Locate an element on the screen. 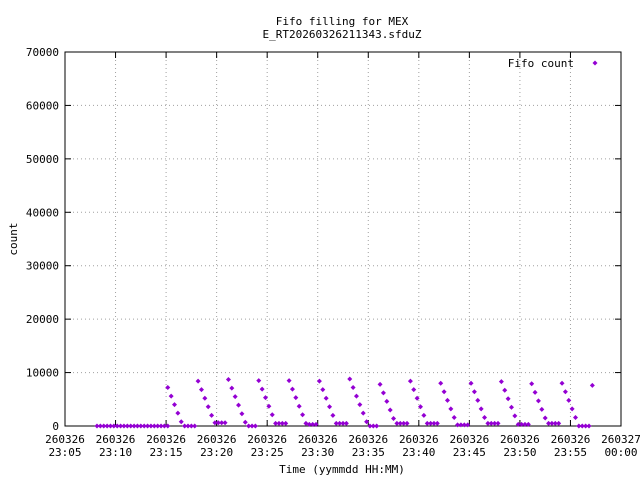 The height and width of the screenshot is (480, 640). x-tick-label: 23:35 is located at coordinates (368, 452).